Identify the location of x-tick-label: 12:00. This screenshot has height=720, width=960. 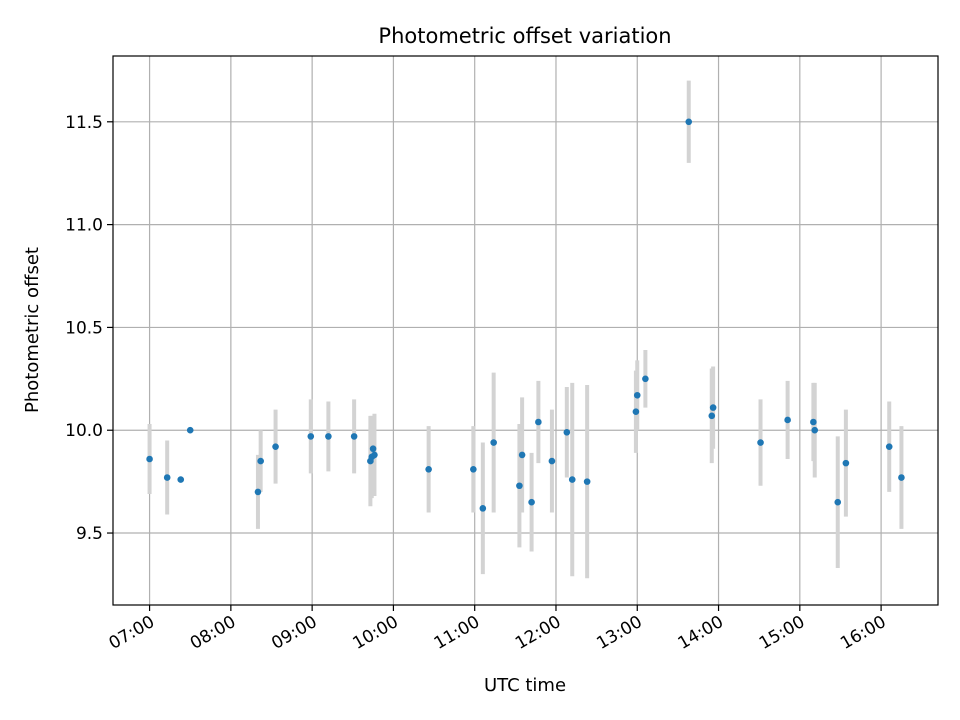
(538, 633).